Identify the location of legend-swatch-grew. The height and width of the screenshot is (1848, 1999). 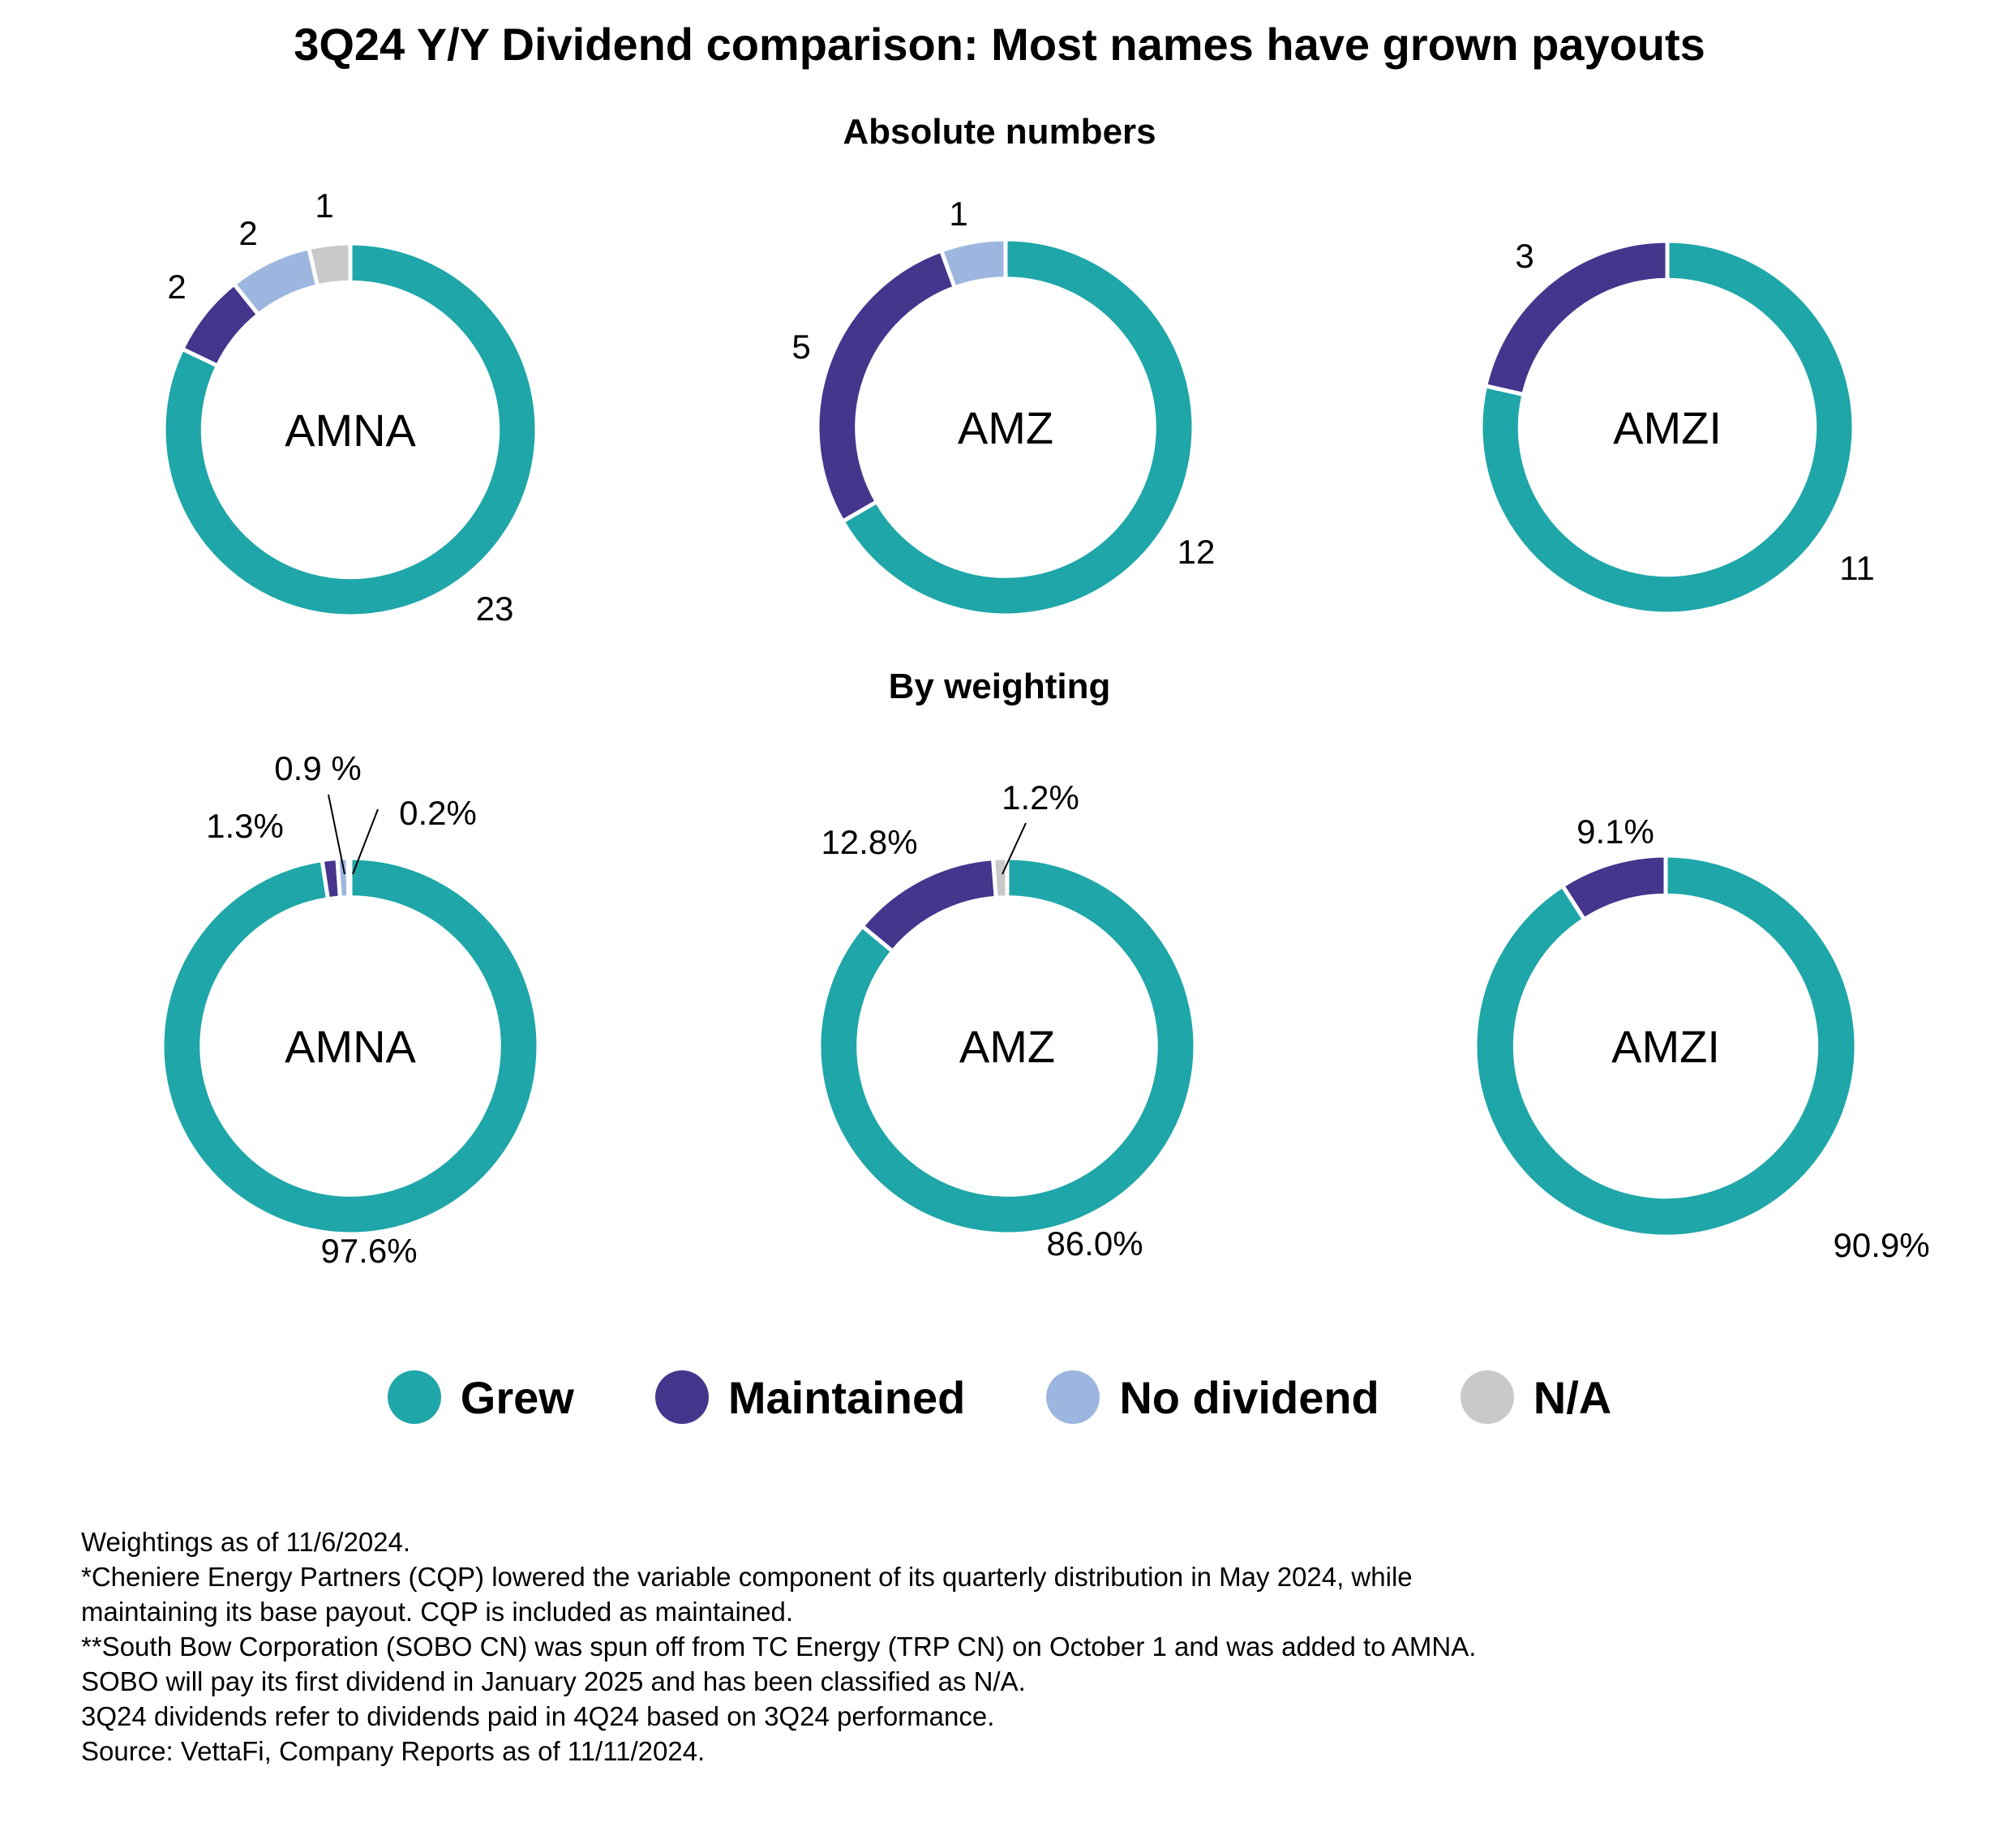
(414, 1397).